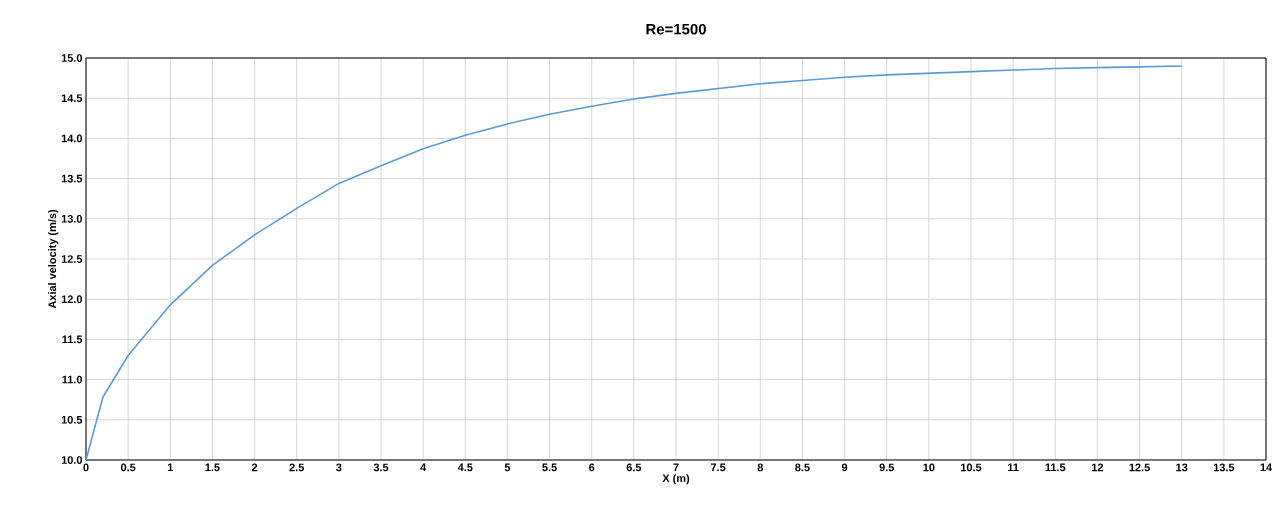  Describe the element at coordinates (72, 58) in the screenshot. I see `y-tick-label: 15.0` at that location.